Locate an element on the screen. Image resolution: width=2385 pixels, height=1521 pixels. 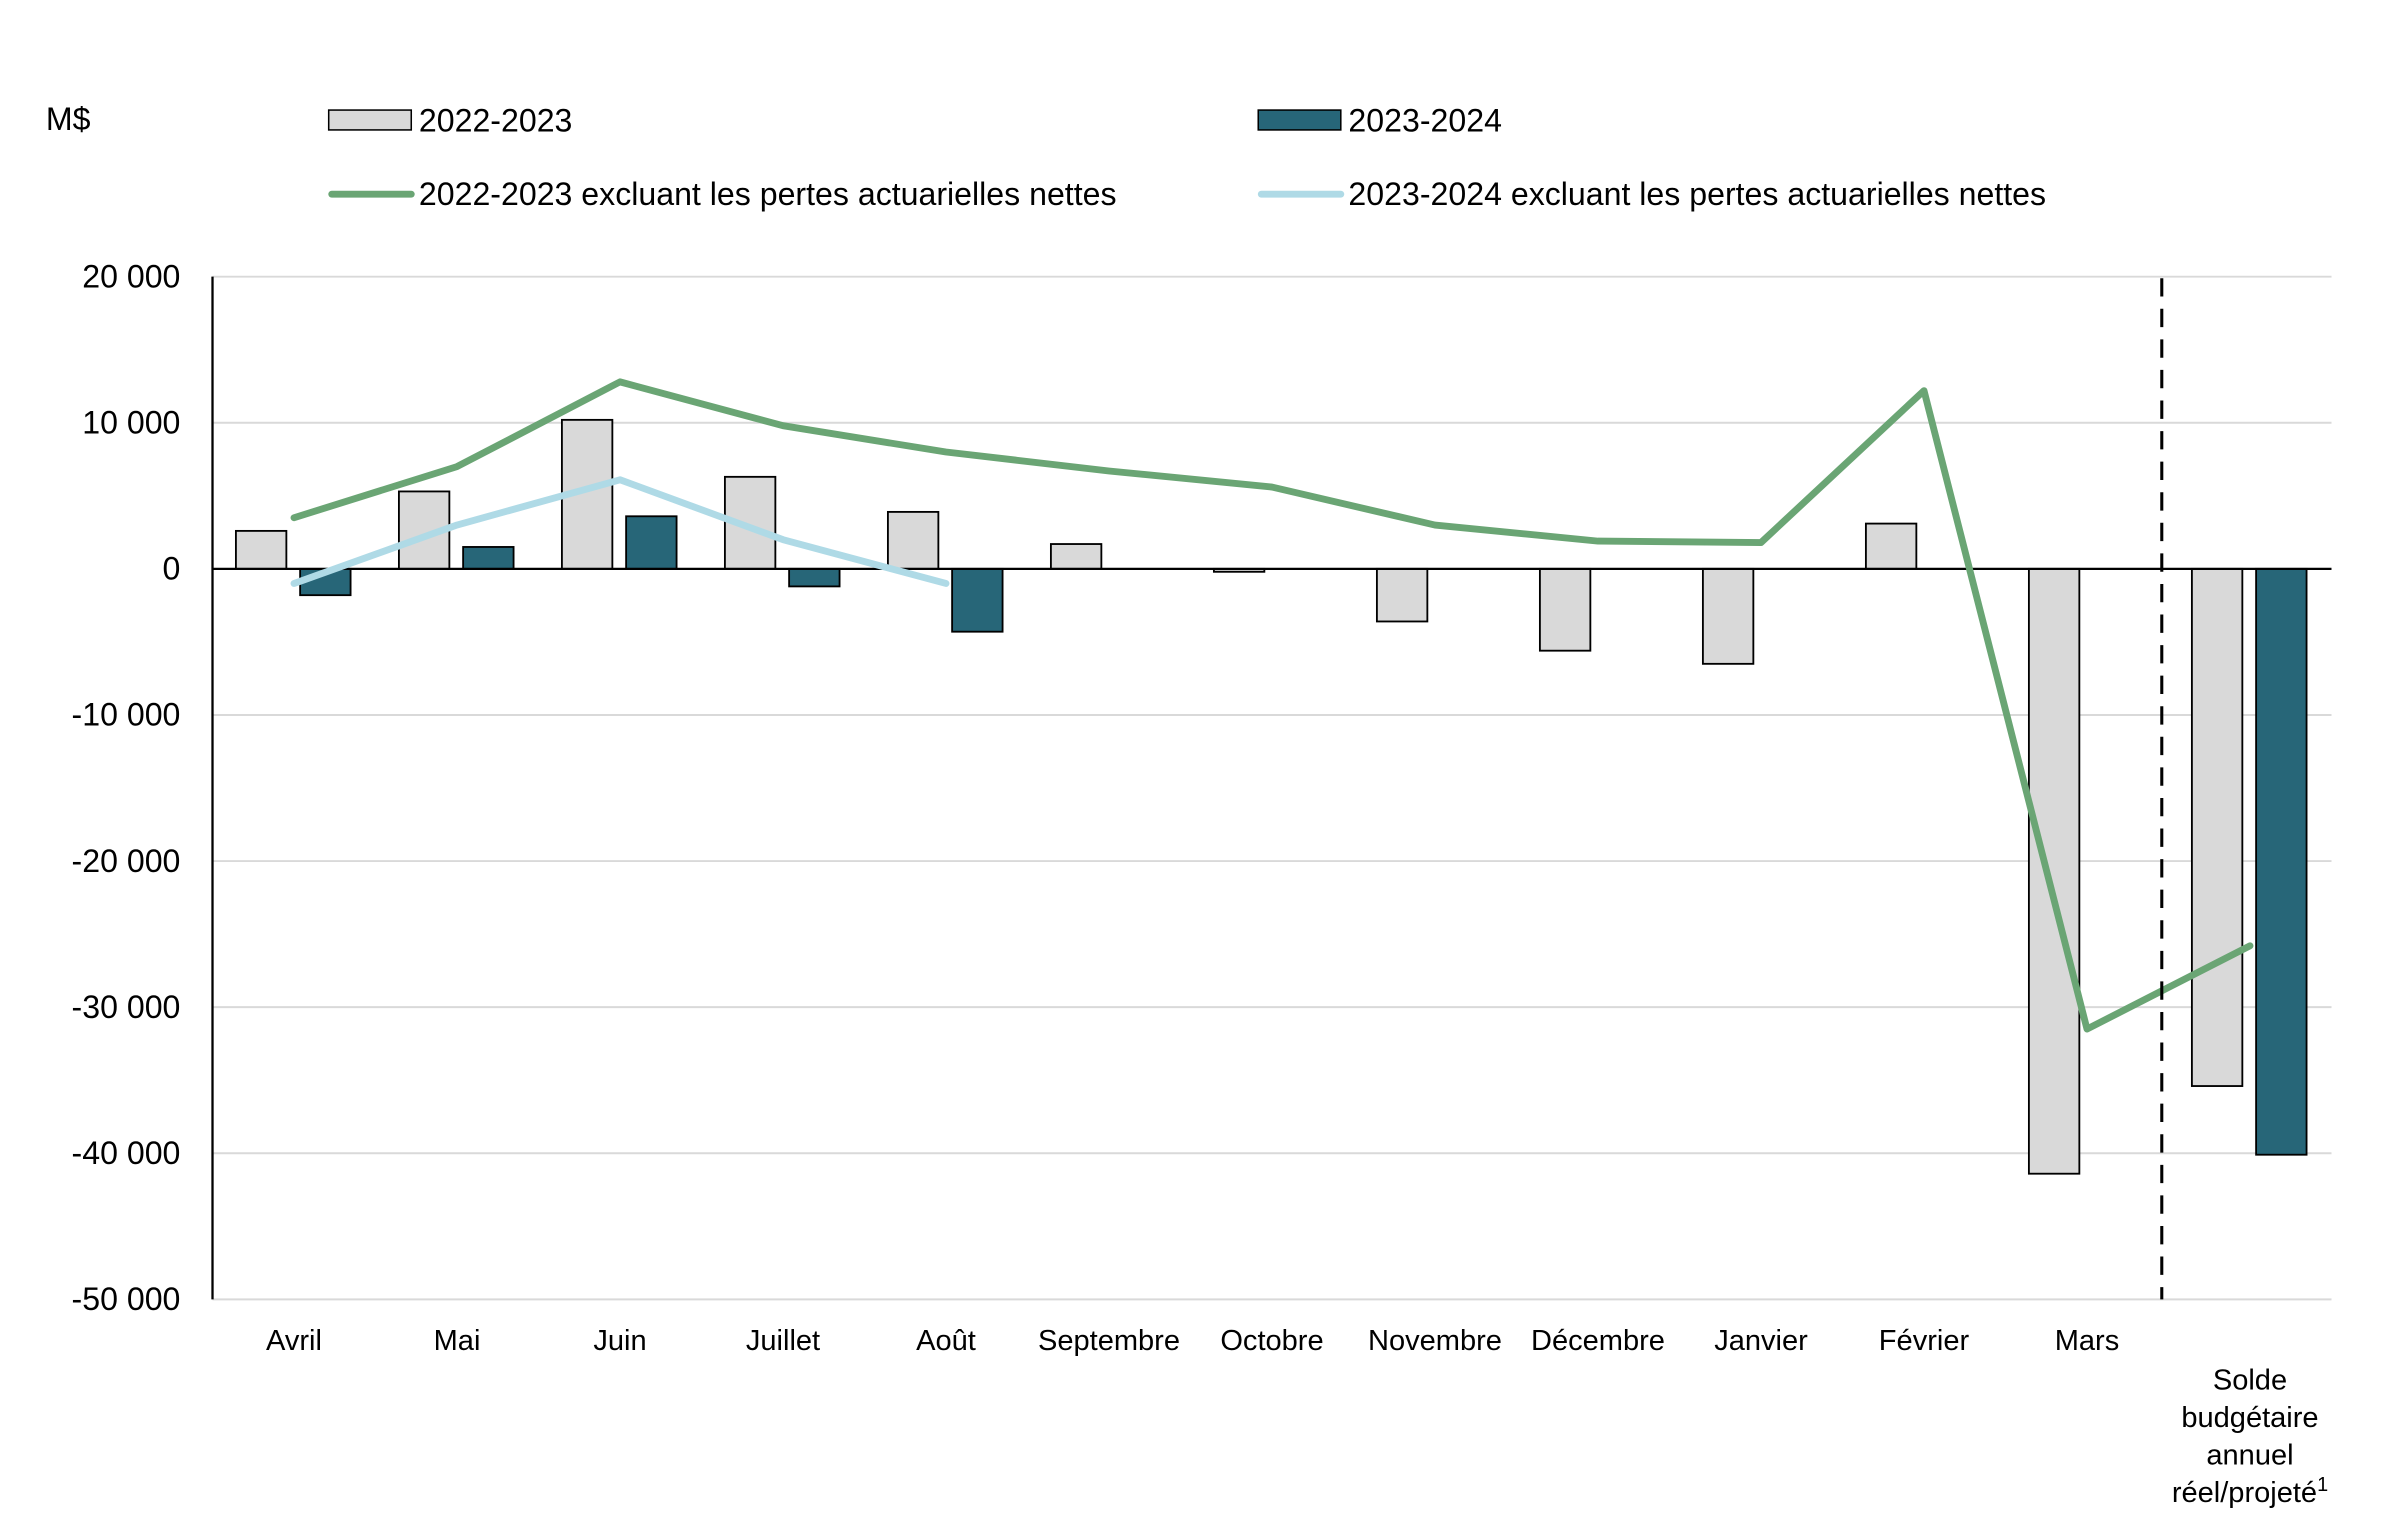
x-category-label: Juillet is located at coordinates (783, 1341).